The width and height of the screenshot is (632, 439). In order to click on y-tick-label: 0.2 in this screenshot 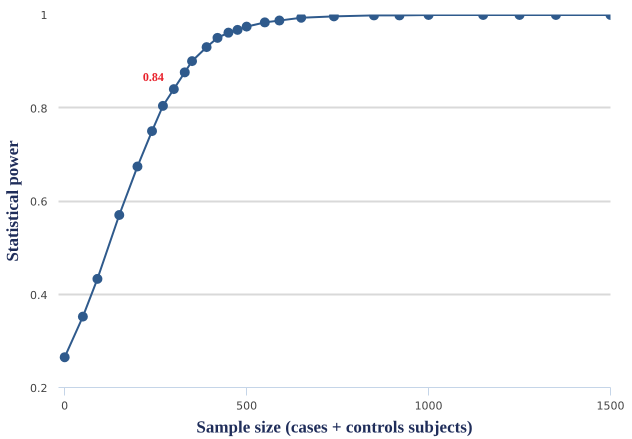, I will do `click(39, 388)`.